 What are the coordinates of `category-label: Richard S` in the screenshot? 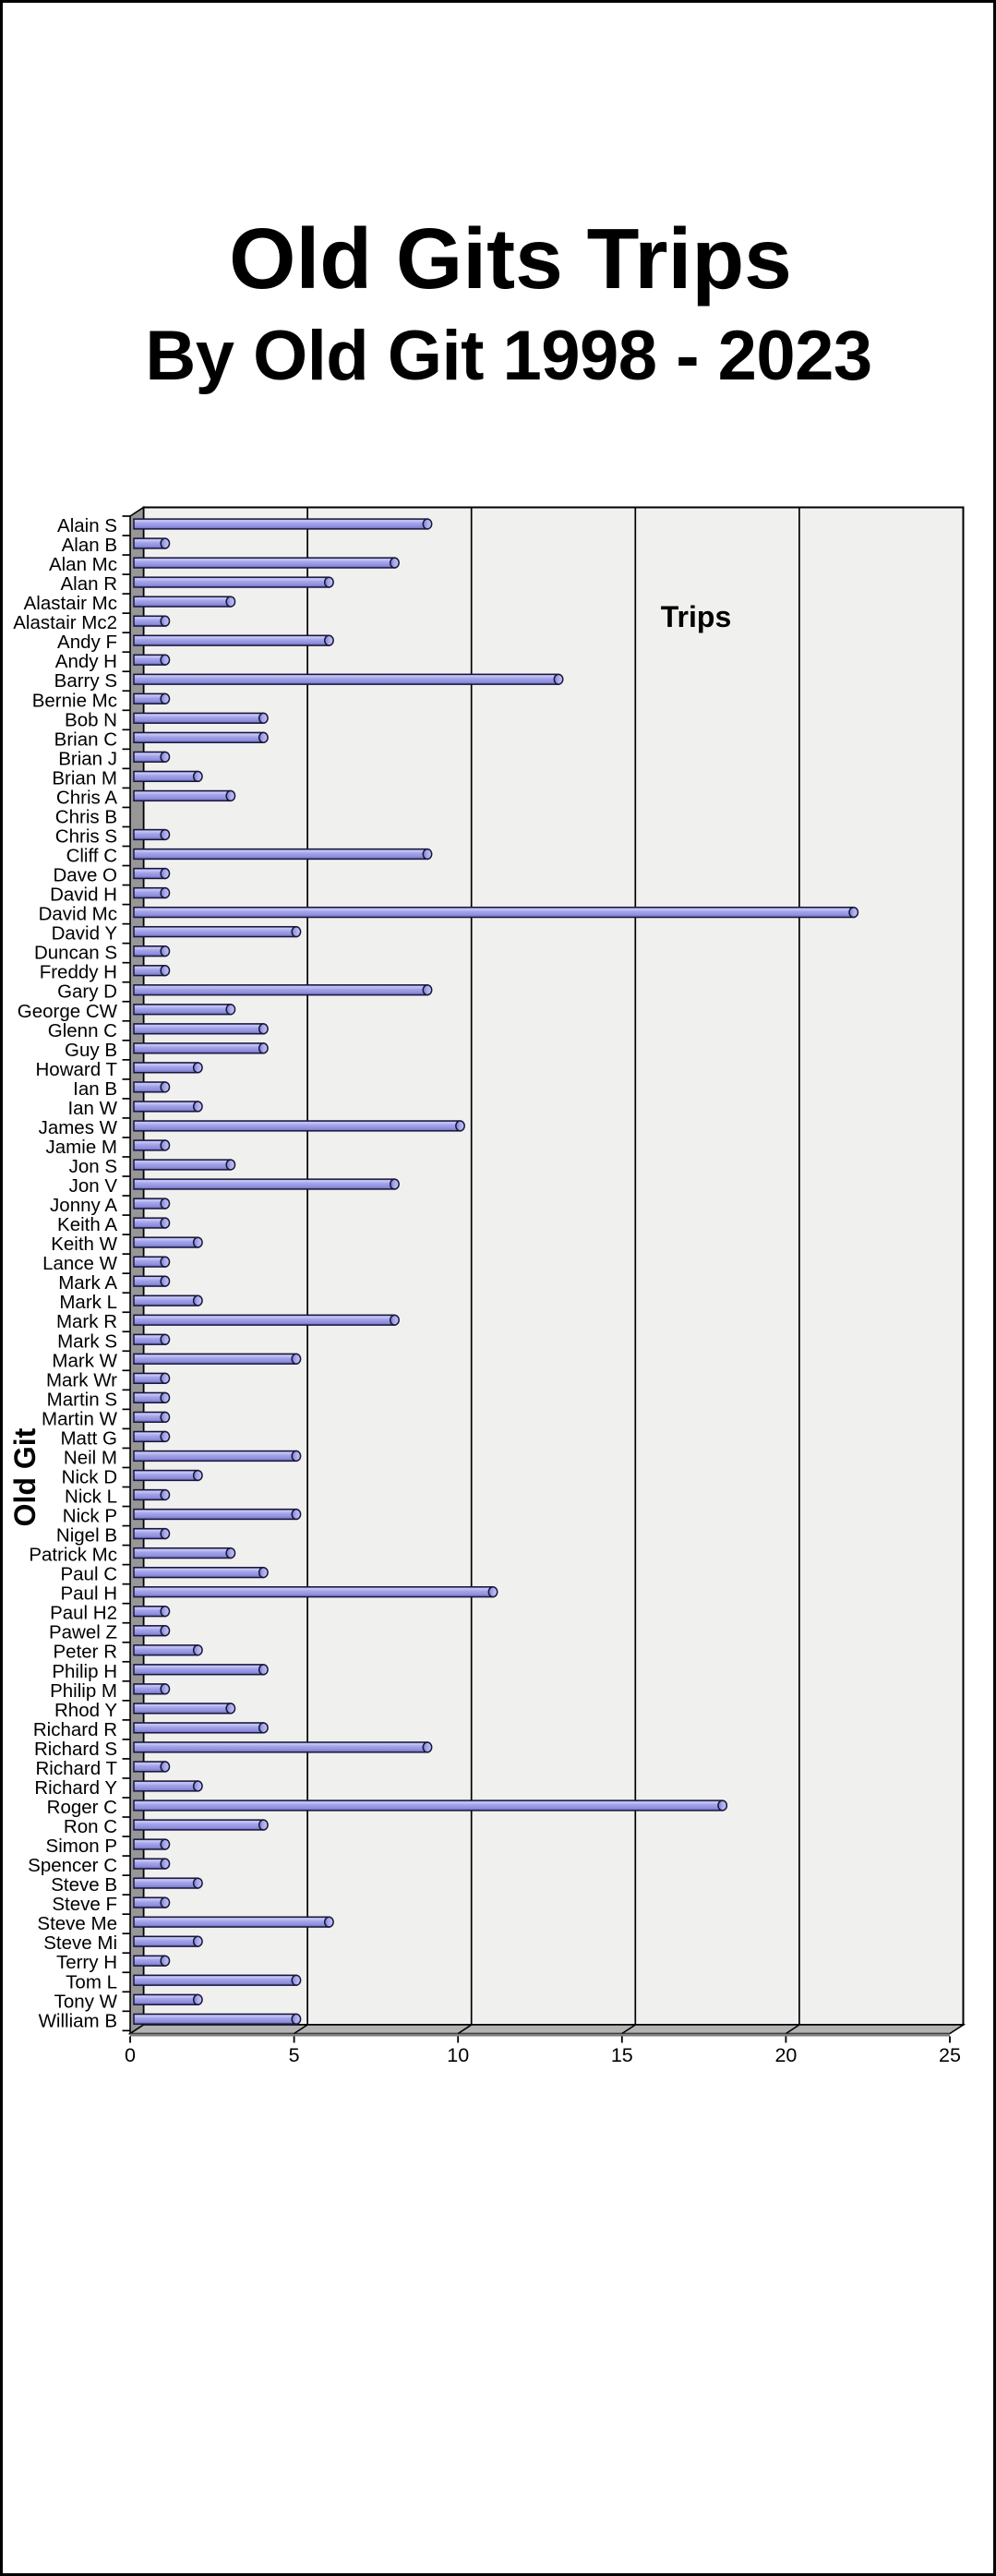 It's located at (75, 1749).